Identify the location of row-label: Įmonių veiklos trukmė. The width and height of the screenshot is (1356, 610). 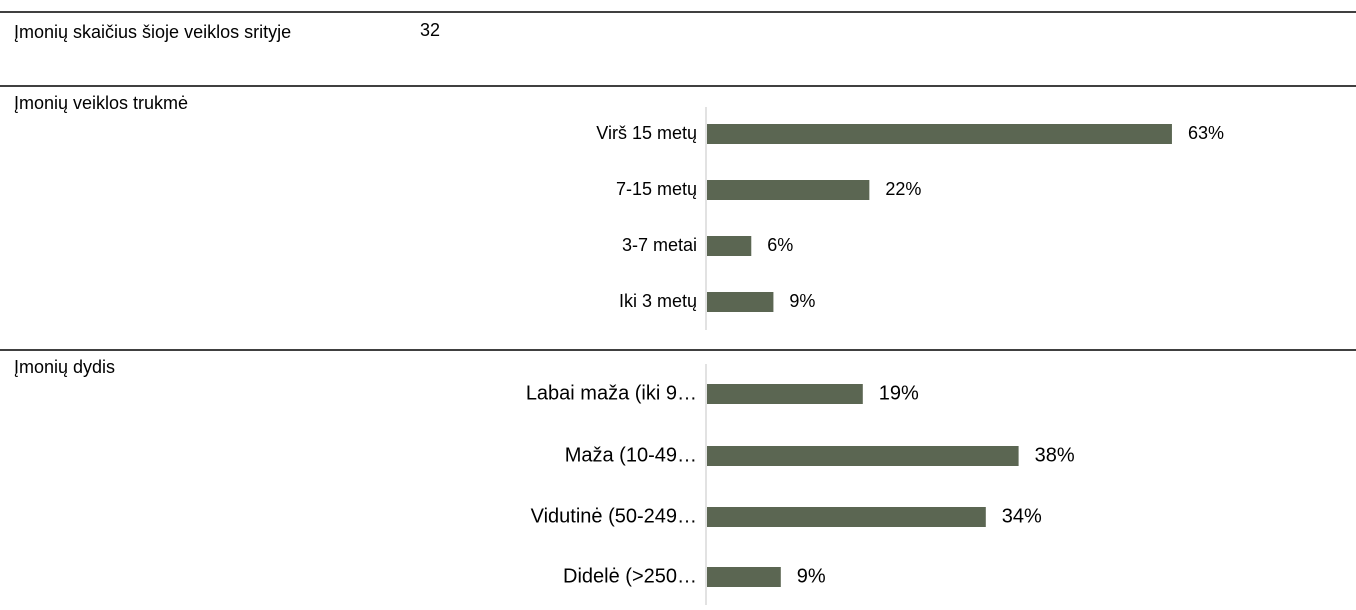
(101, 103).